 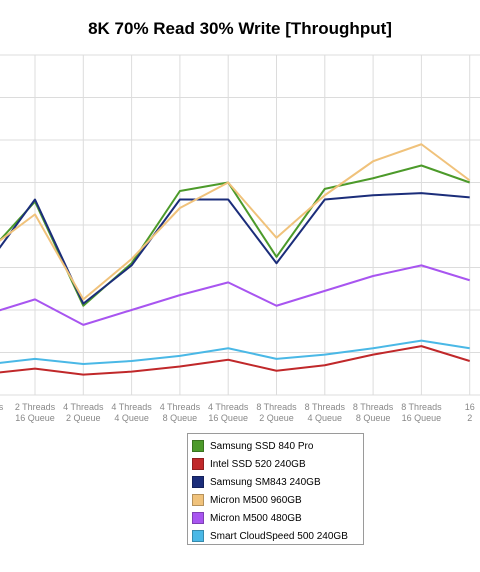 I want to click on legend-label: Intel SSD 520 240GB, so click(x=258, y=464).